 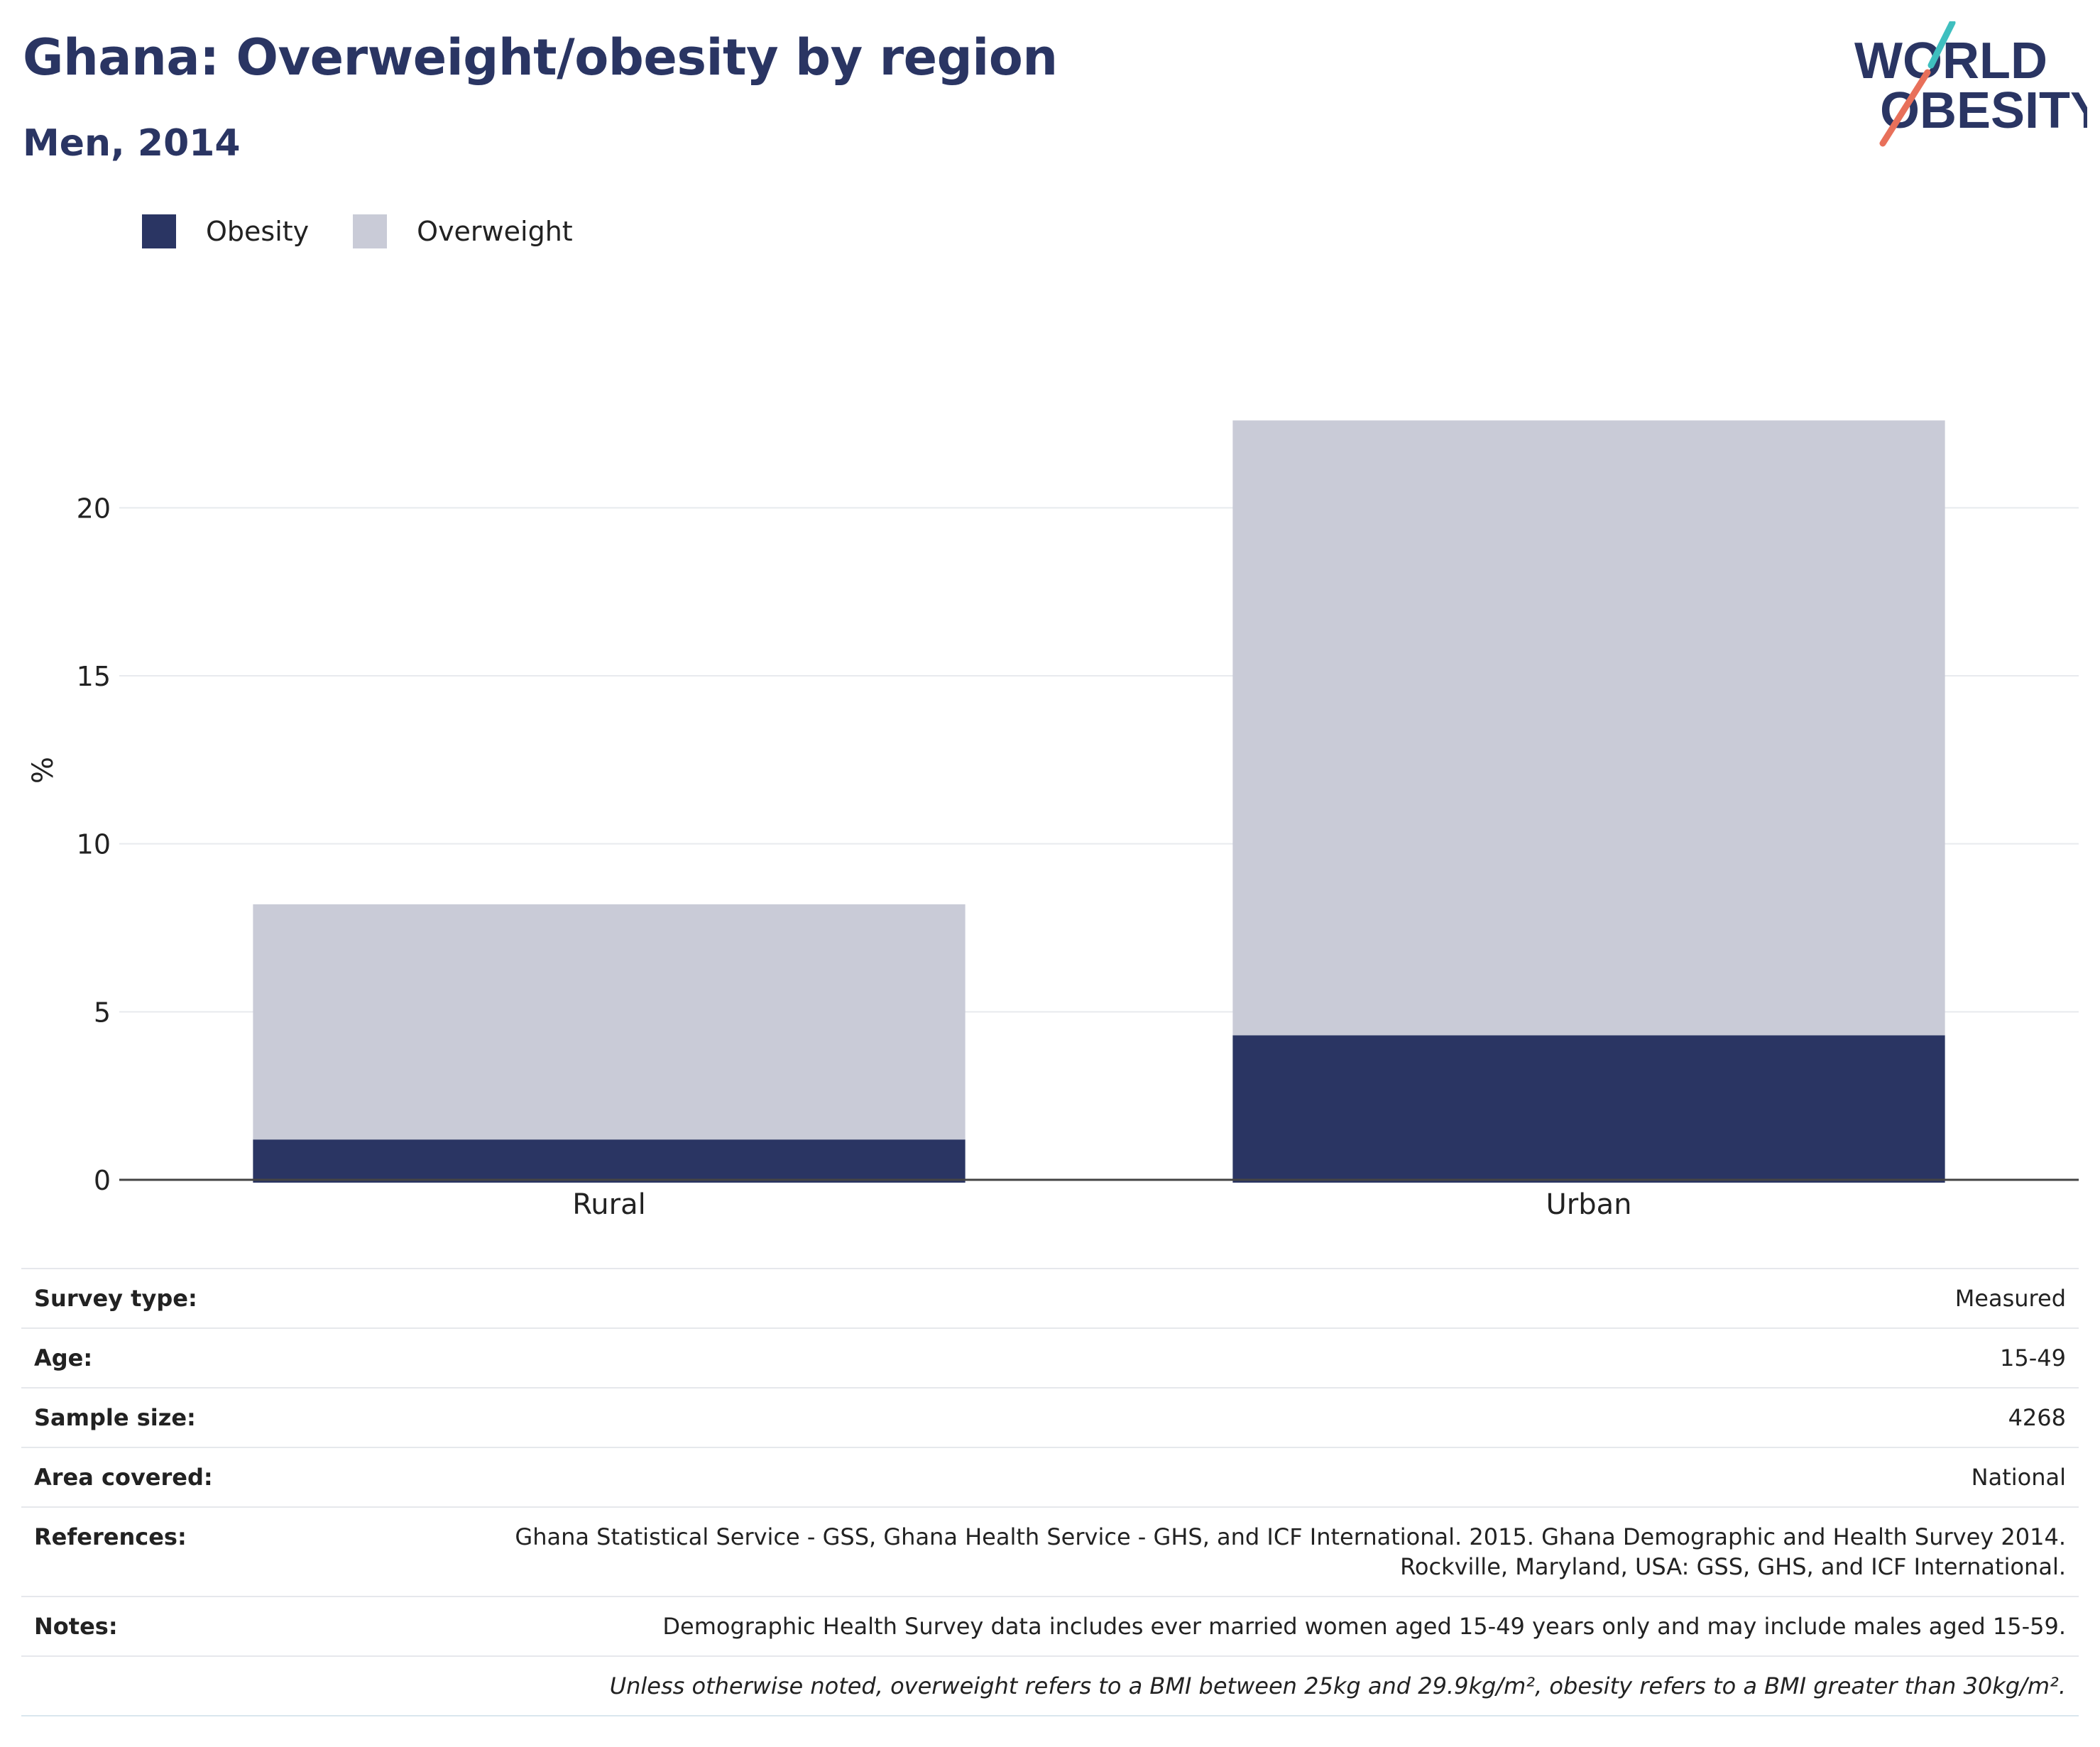 I want to click on legend-label-overweight: Overweight, so click(x=495, y=231).